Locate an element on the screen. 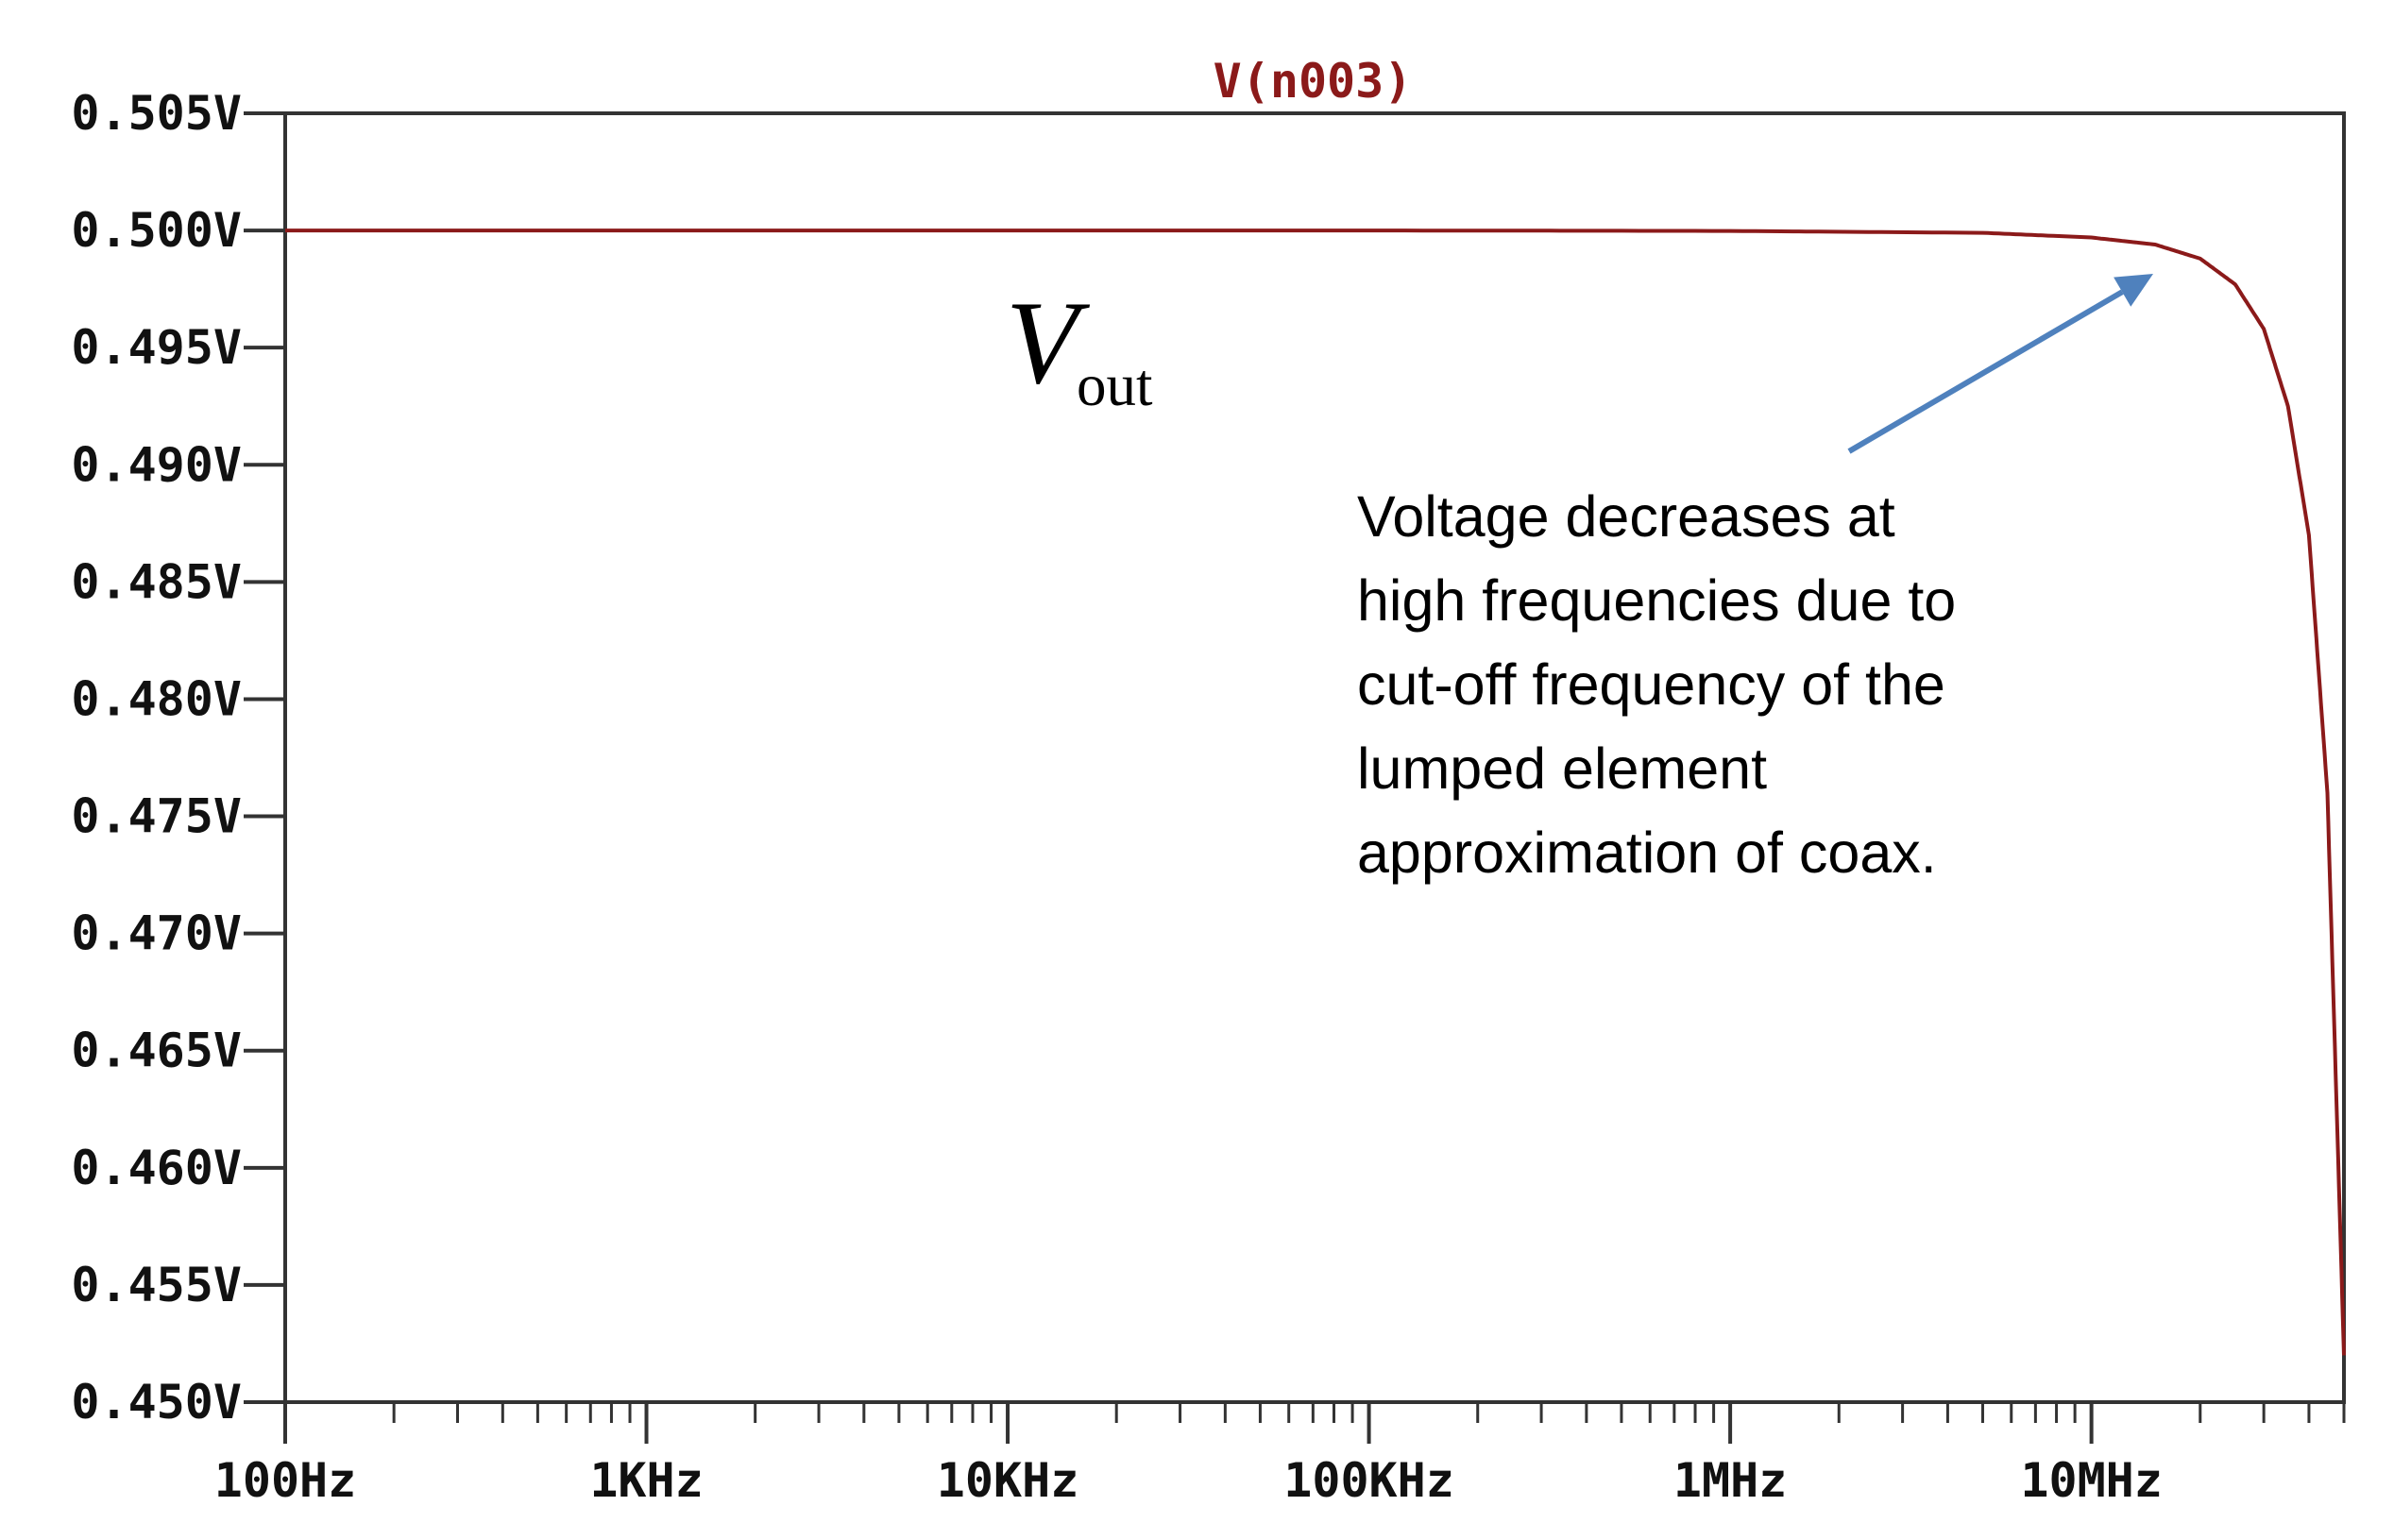 The height and width of the screenshot is (1540, 2394). y-tick-label: 0.495V is located at coordinates (156, 347).